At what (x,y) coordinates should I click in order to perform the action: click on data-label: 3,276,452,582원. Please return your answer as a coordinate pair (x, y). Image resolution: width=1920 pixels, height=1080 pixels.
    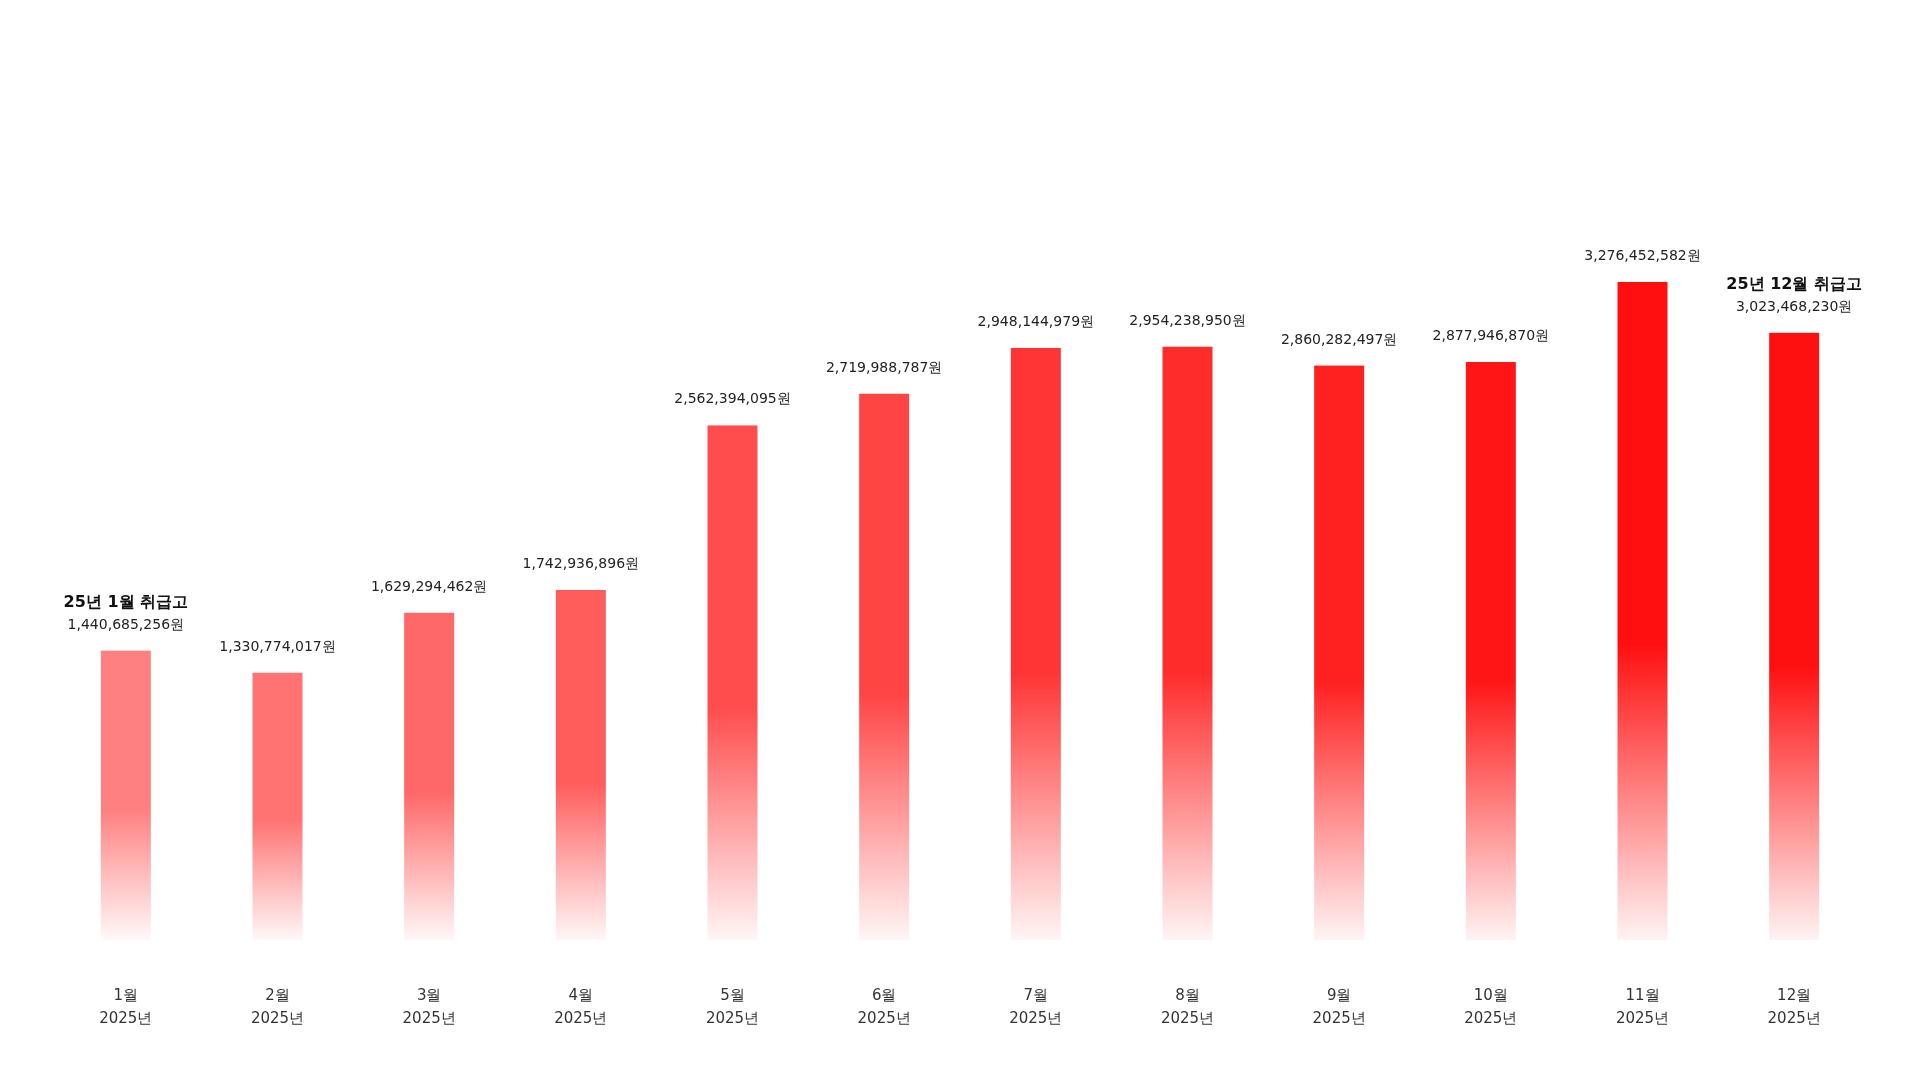
    Looking at the image, I should click on (1642, 255).